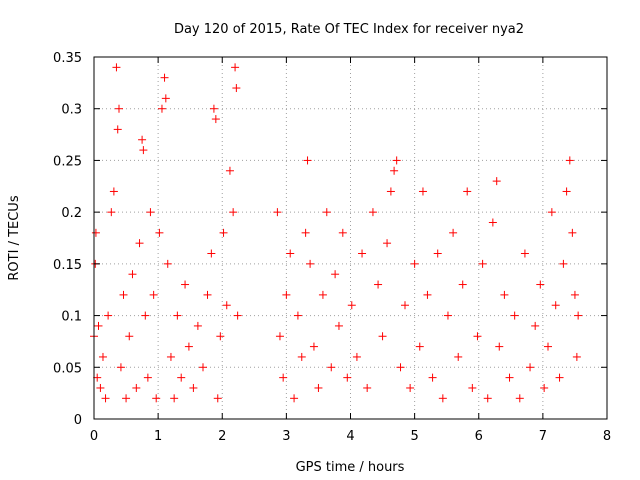  I want to click on x-tick-label: 8, so click(607, 436).